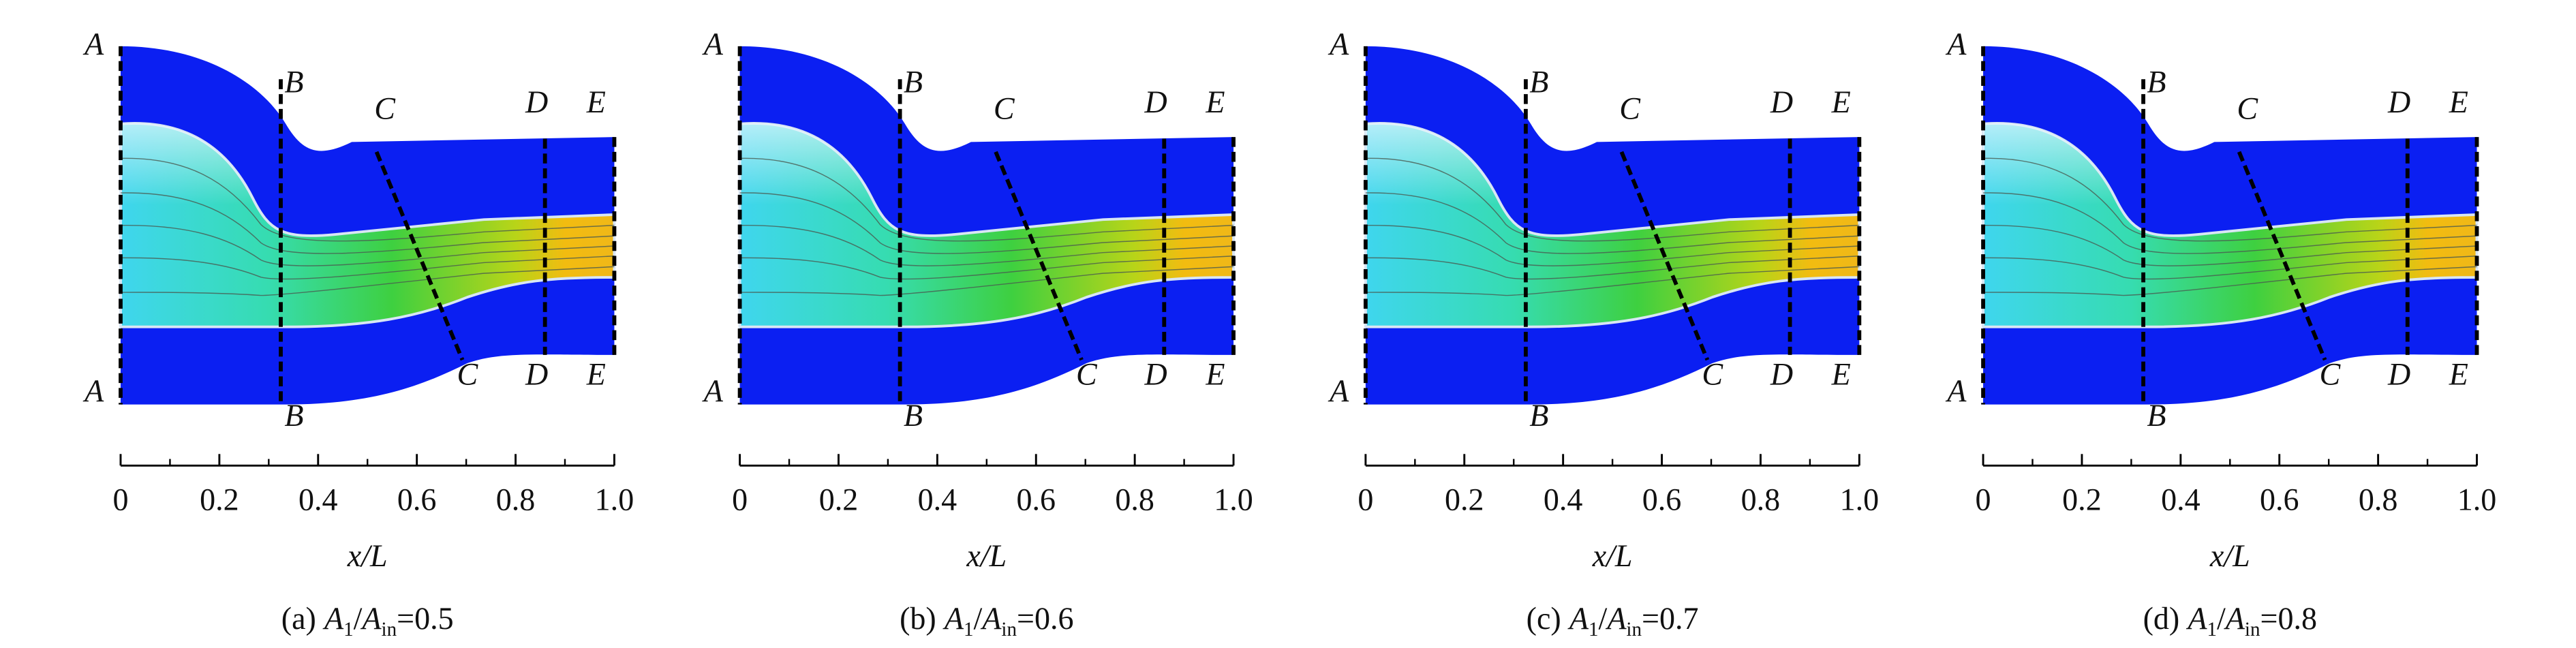 The image size is (2576, 648). What do you see at coordinates (1365, 499) in the screenshot?
I see `x-tick-label: 0` at bounding box center [1365, 499].